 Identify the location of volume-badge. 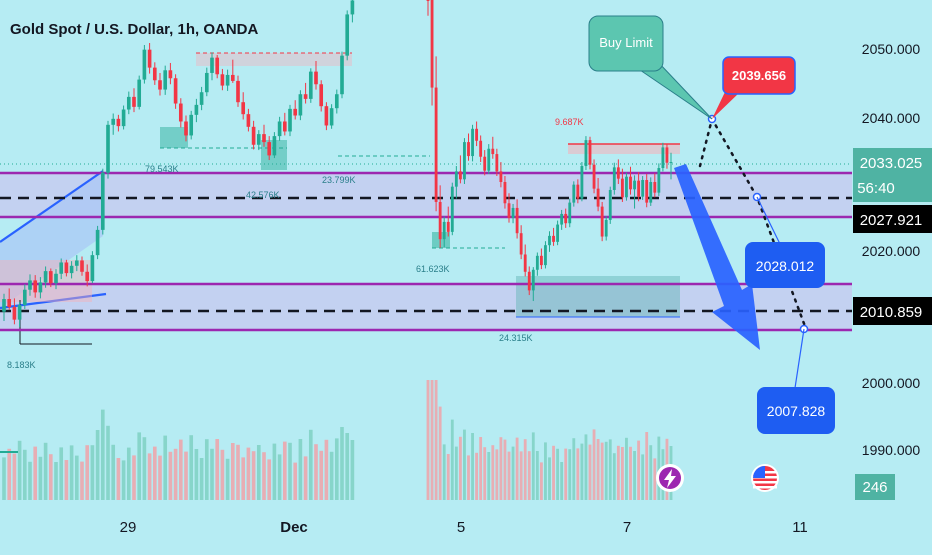
(875, 487).